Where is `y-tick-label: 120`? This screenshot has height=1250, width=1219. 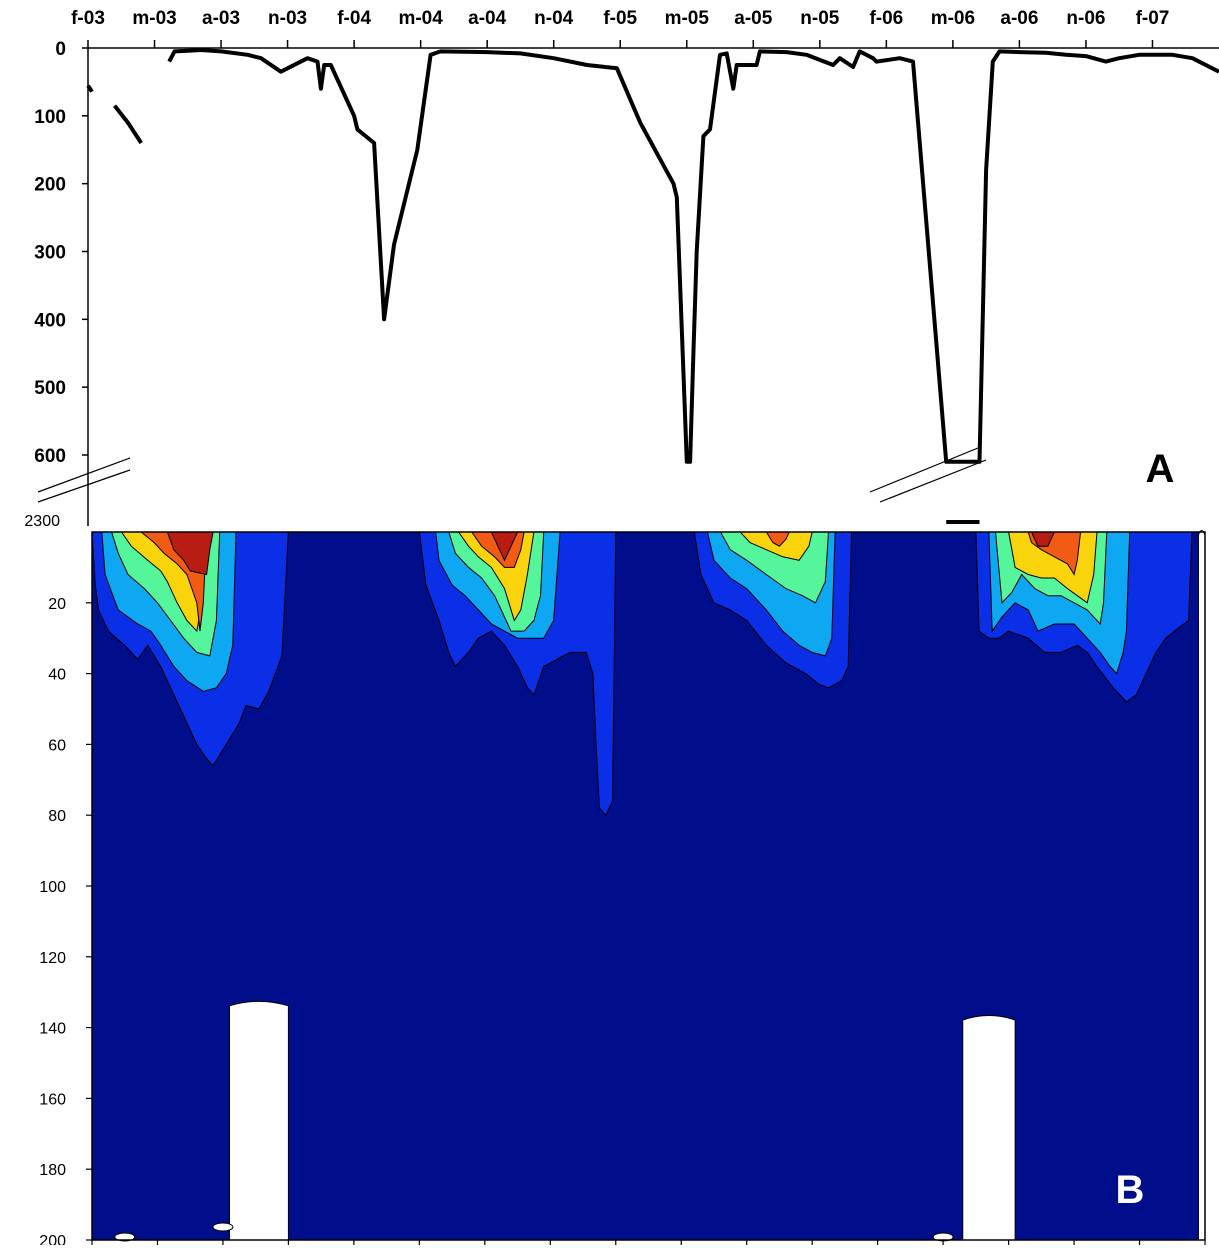
y-tick-label: 120 is located at coordinates (52, 958).